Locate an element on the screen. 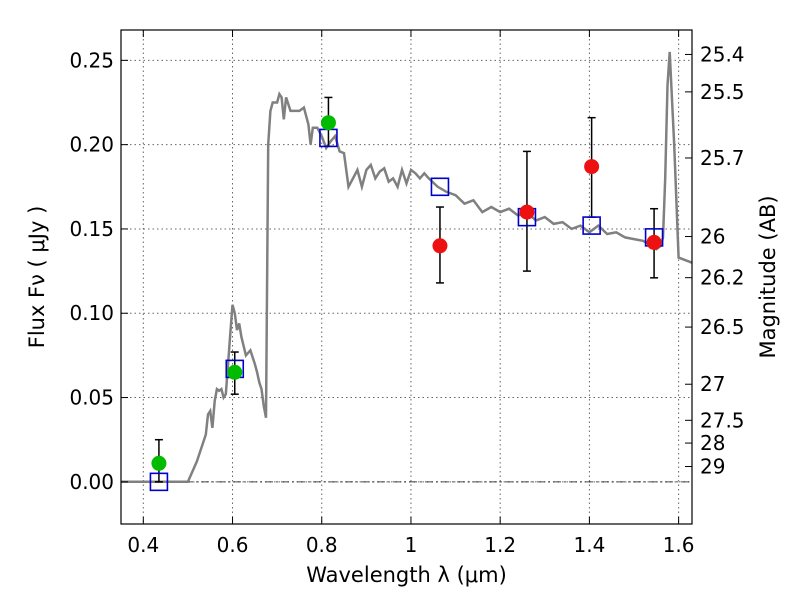  x-tick-label: 1.2 is located at coordinates (500, 545).